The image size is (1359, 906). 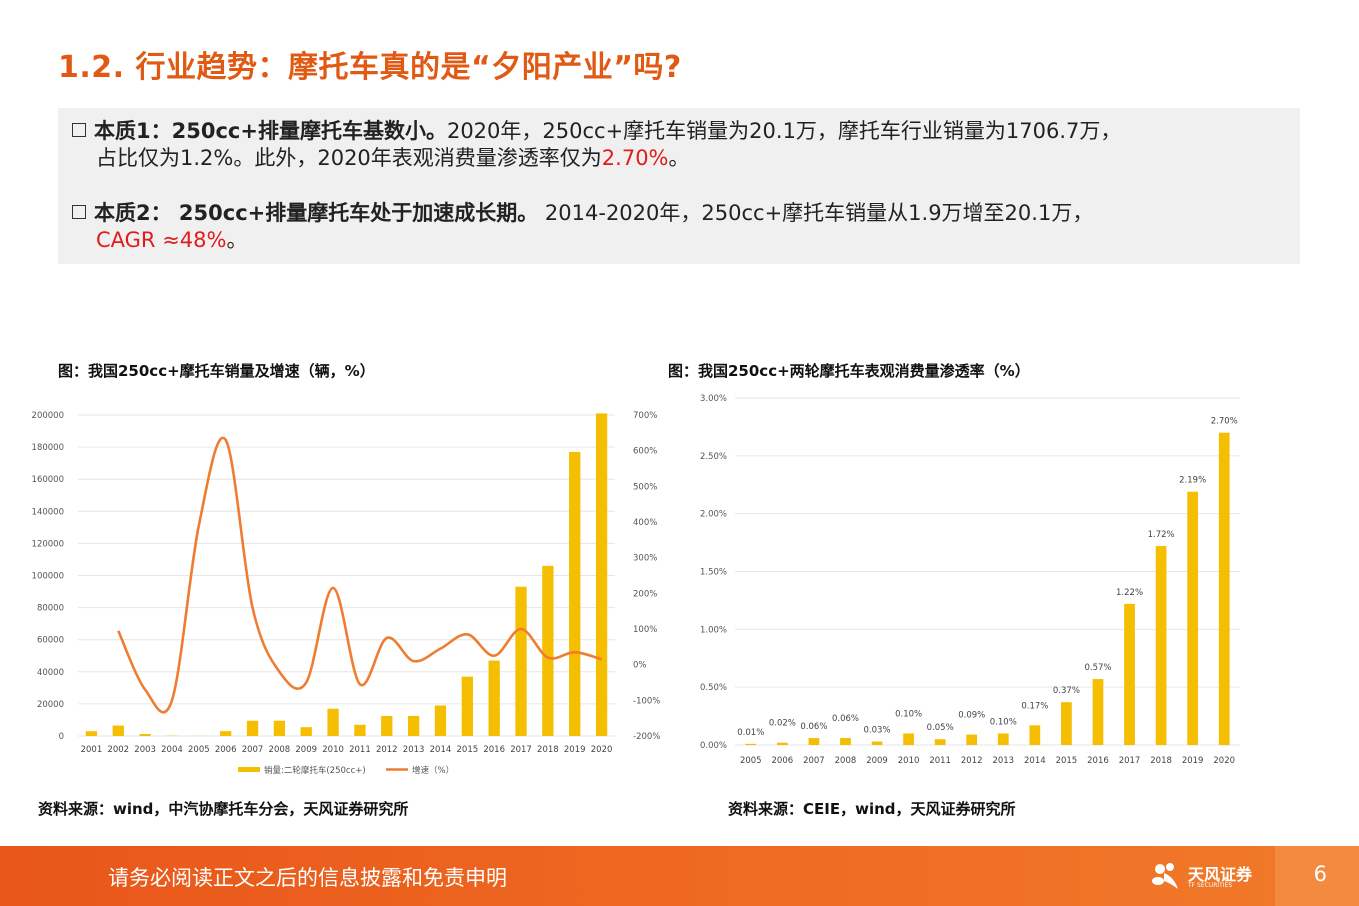 I want to click on x-tick-label: 2006, so click(x=226, y=750).